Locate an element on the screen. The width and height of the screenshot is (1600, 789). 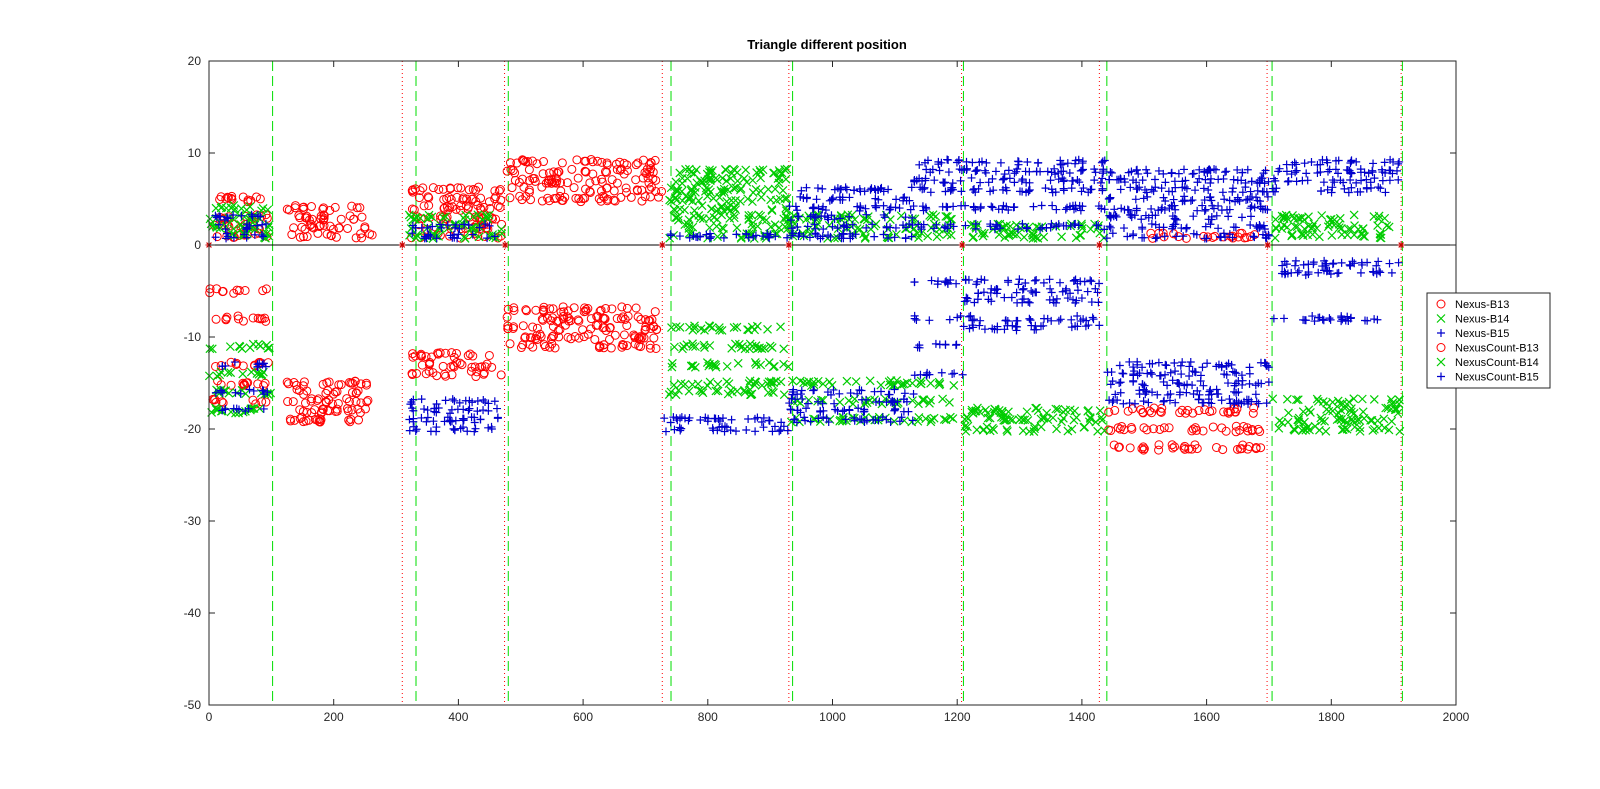
x-tick-label: 1800 is located at coordinates (1331, 717).